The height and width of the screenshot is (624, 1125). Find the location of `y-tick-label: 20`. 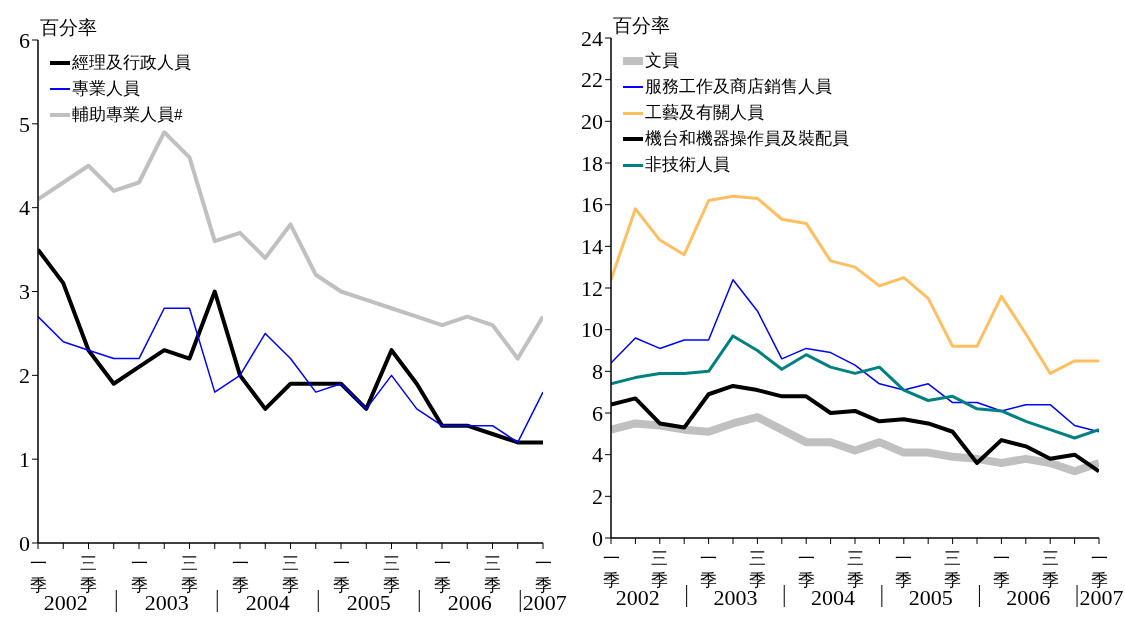

y-tick-label: 20 is located at coordinates (592, 122).